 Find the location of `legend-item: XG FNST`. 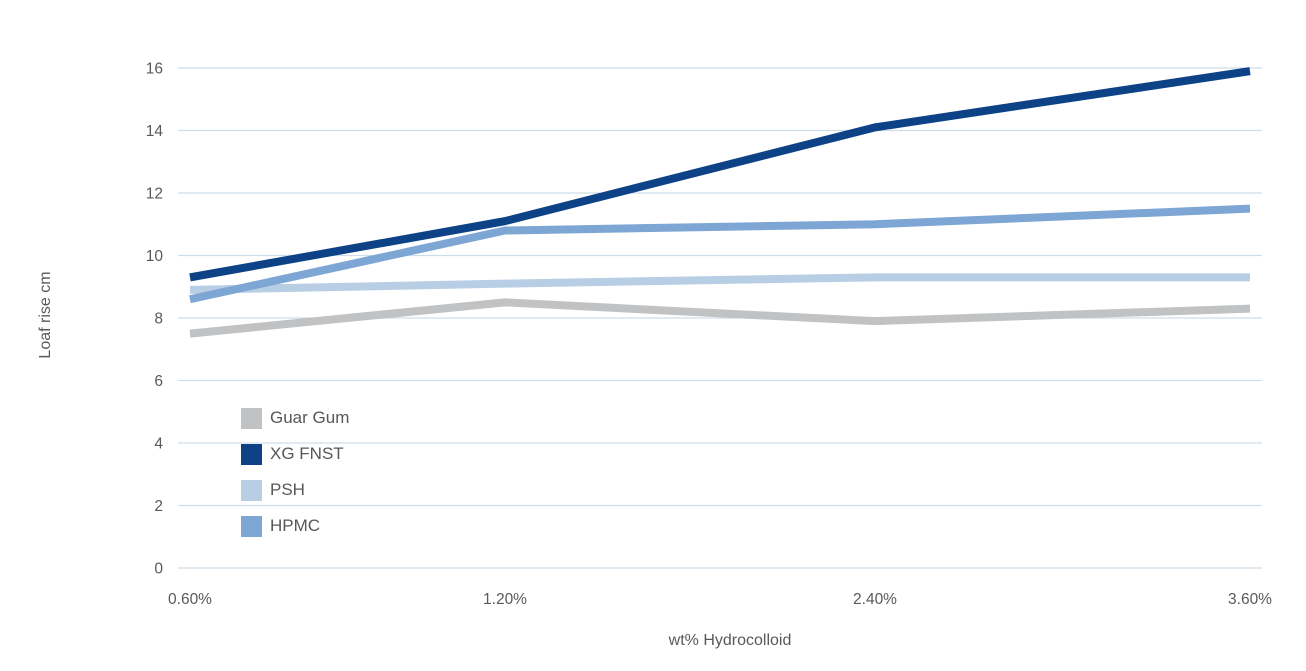

legend-item: XG FNST is located at coordinates (295, 454).